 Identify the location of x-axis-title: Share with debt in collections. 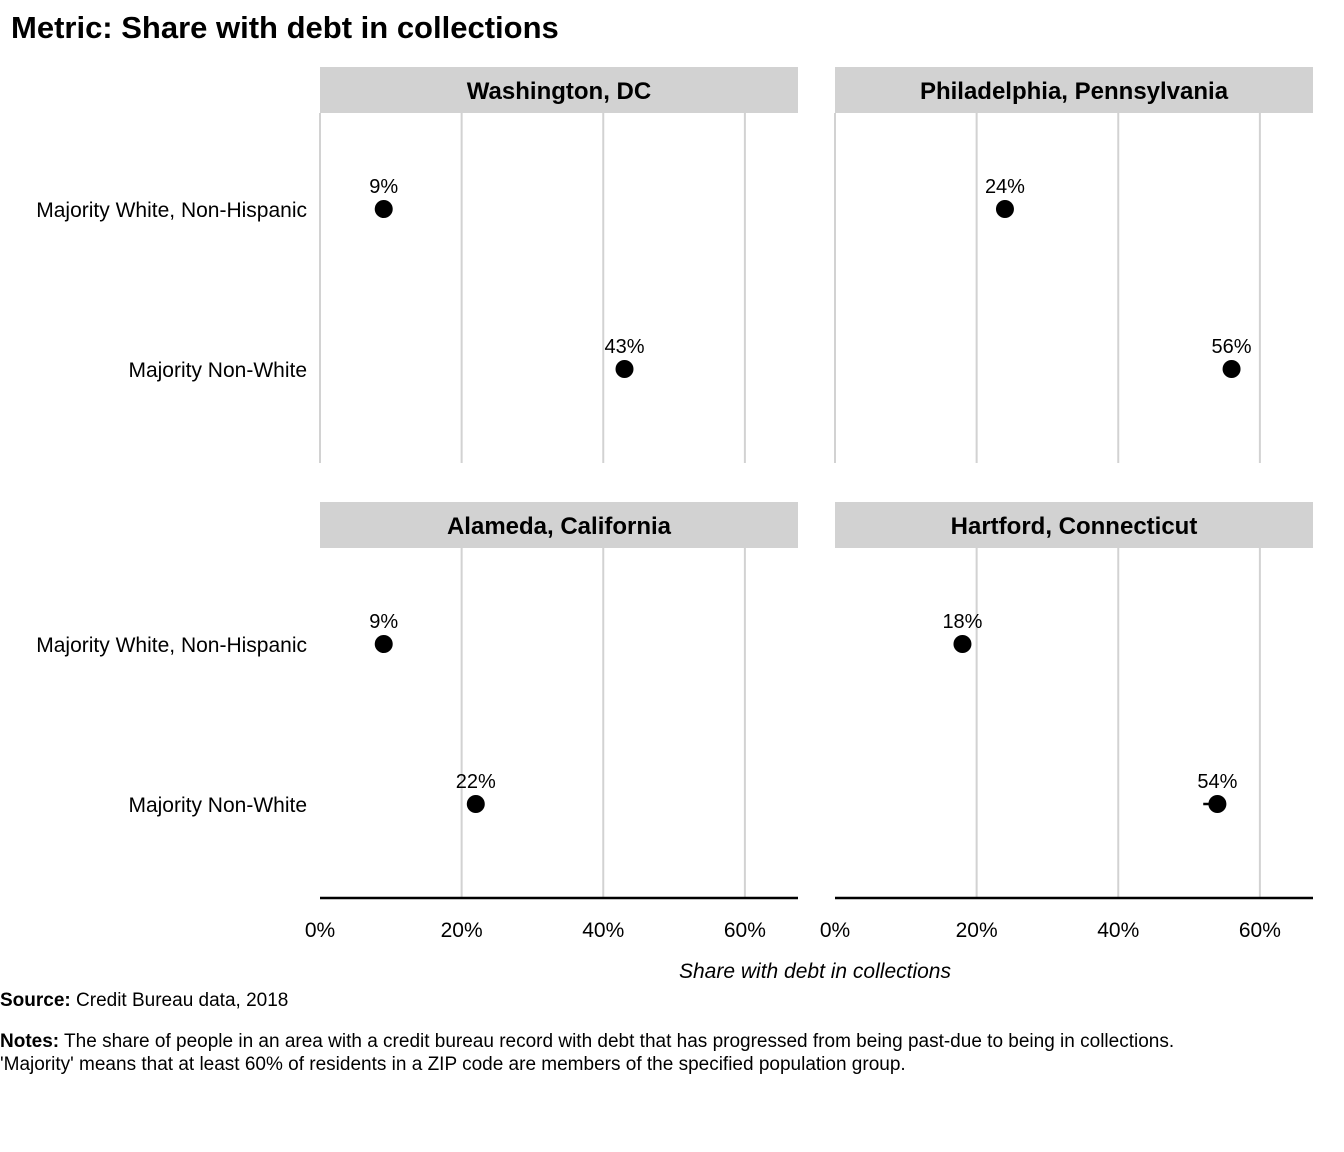
(815, 971).